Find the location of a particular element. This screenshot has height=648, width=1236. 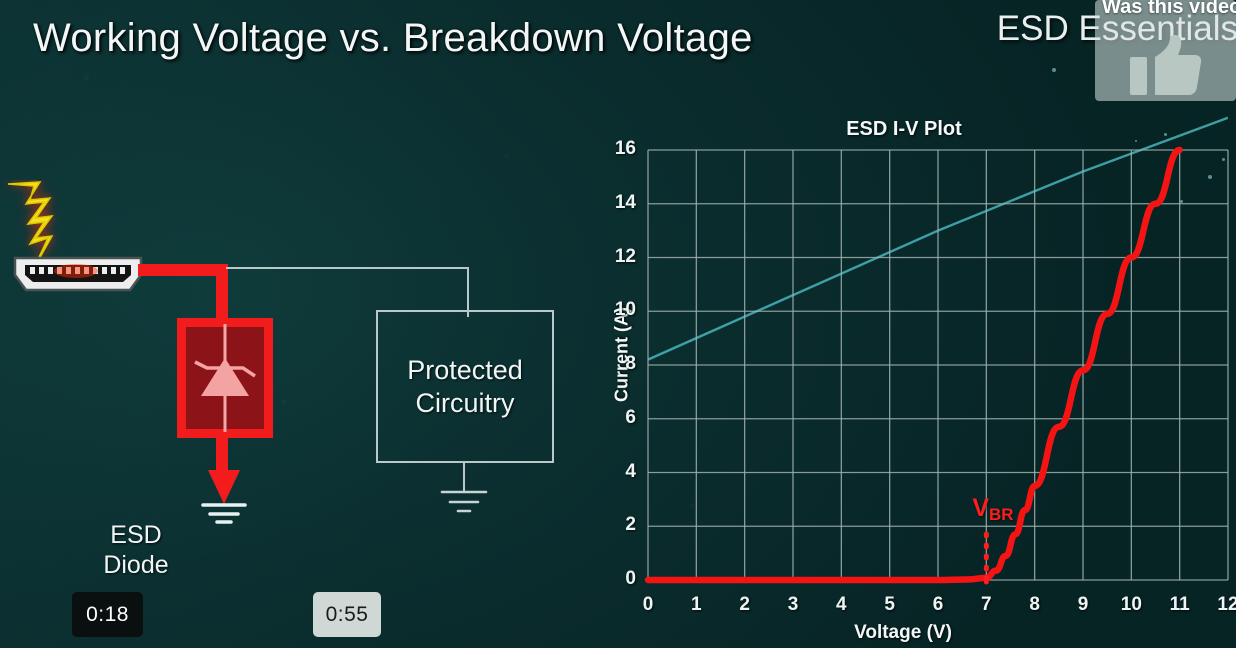

chart-x-axis-label: Voltage (V) is located at coordinates (903, 632).